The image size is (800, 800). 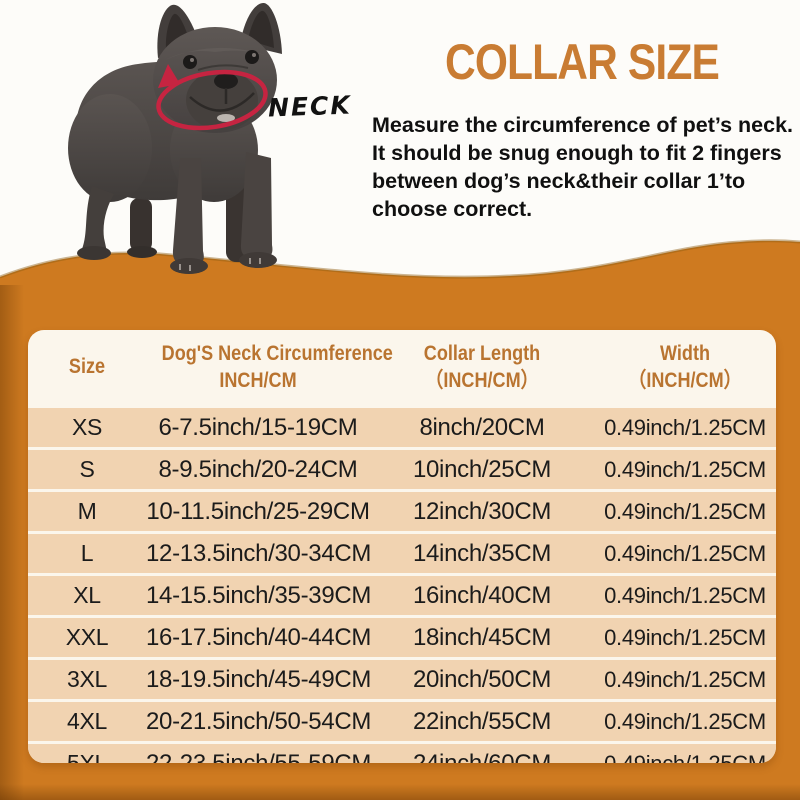 I want to click on cell-length: 10inch/25CM, so click(x=482, y=469).